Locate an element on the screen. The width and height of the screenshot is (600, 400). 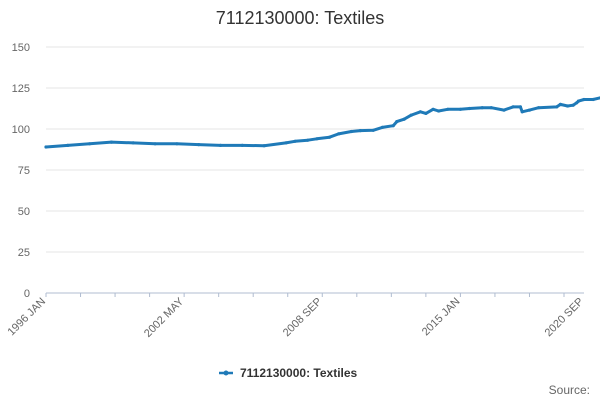
series-line is located at coordinates (322, 122).